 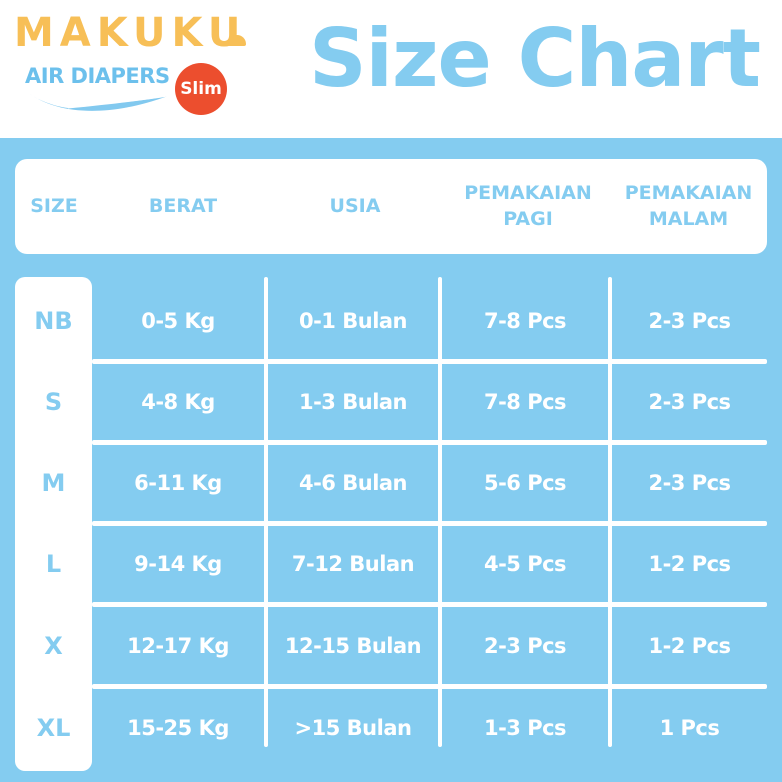 I want to click on berat-cell: 12-17 Kg, so click(x=178, y=645).